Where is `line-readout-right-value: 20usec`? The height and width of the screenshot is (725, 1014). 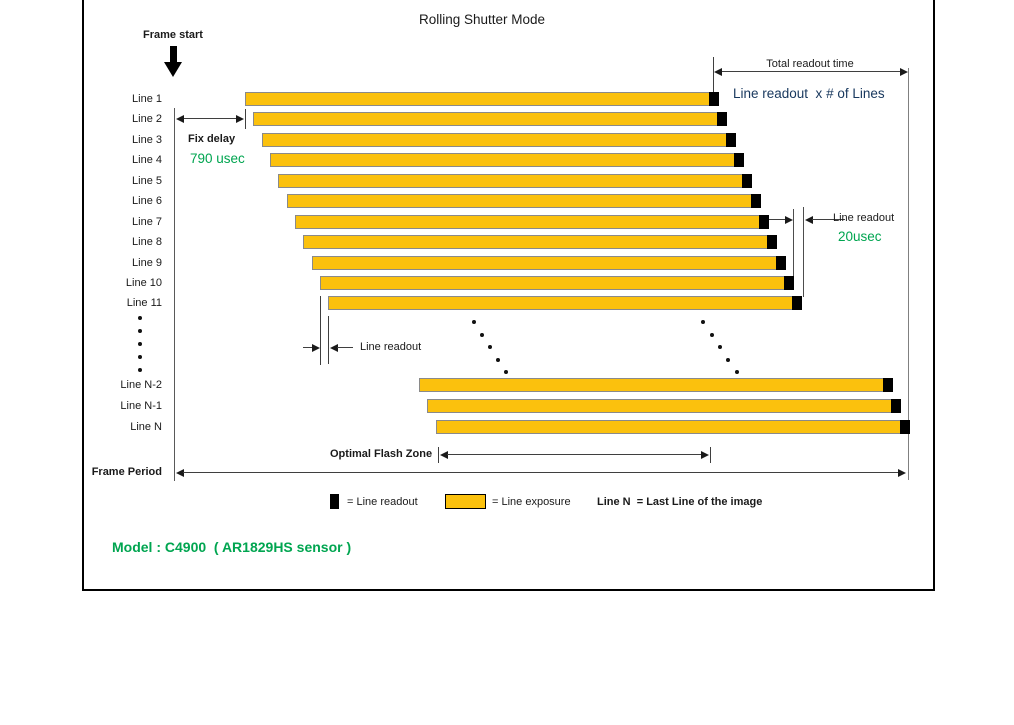
line-readout-right-value: 20usec is located at coordinates (860, 236).